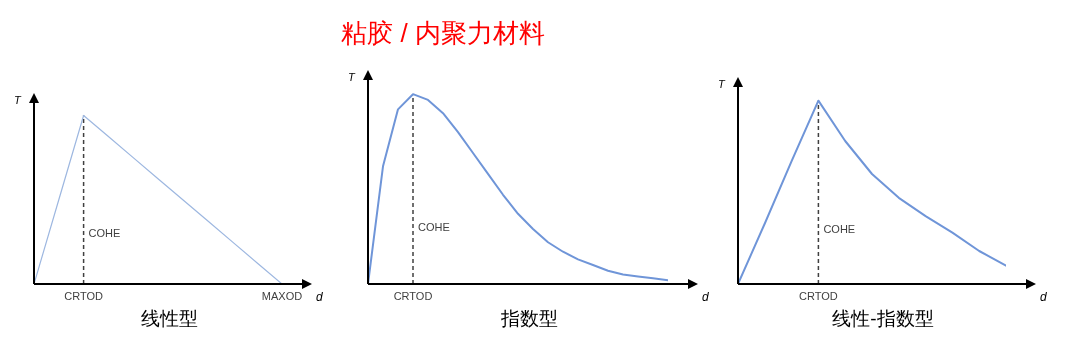  What do you see at coordinates (443, 33) in the screenshot?
I see `text: 粘胶 / 内聚力材料` at bounding box center [443, 33].